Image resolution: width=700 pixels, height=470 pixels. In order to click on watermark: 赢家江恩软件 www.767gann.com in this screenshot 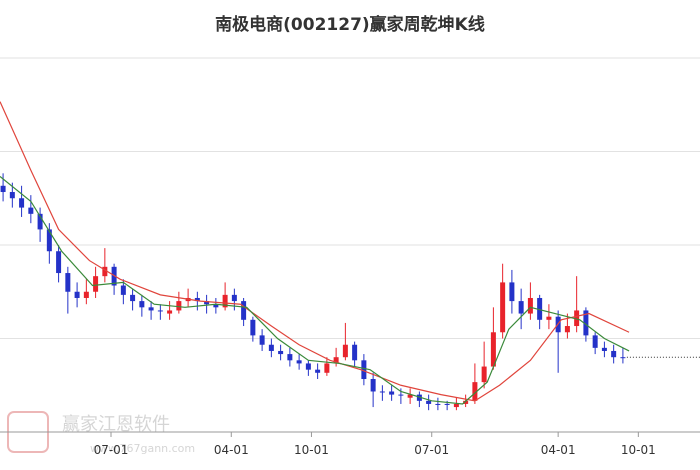, I will do `click(101, 433)`.